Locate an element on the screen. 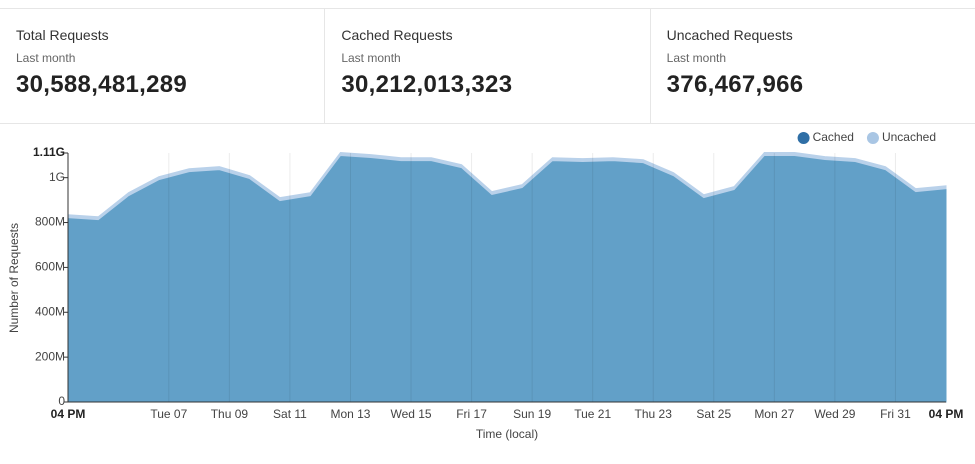 The image size is (975, 464). legend-label: Uncached is located at coordinates (909, 137).